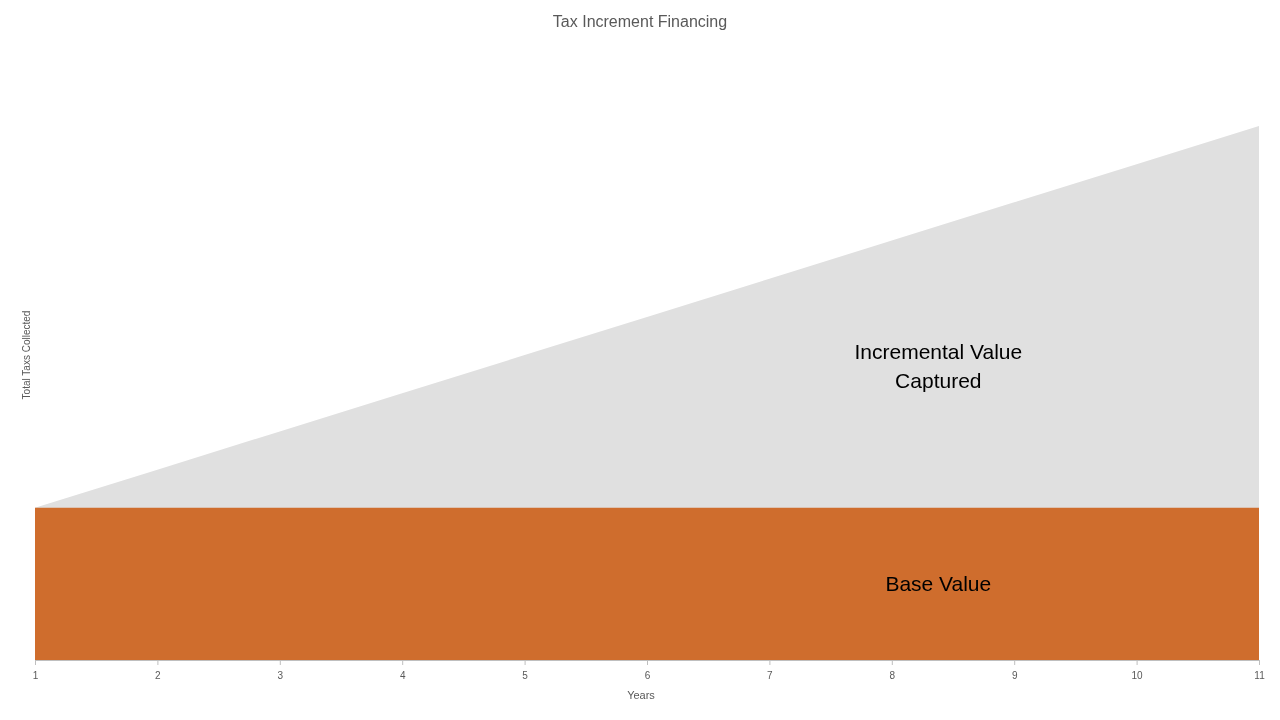  Describe the element at coordinates (892, 676) in the screenshot. I see `x-tick-label: 8` at that location.